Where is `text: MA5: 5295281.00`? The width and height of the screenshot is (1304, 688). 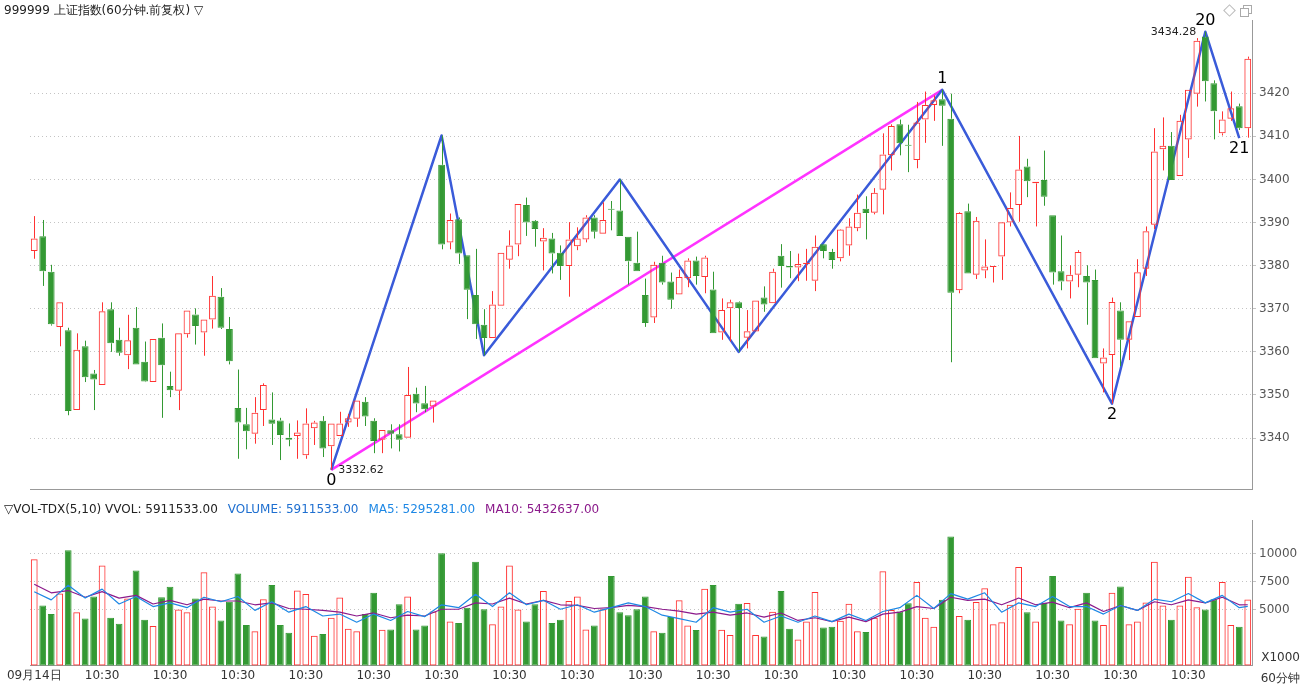
text: MA5: 5295281.00 is located at coordinates (422, 509).